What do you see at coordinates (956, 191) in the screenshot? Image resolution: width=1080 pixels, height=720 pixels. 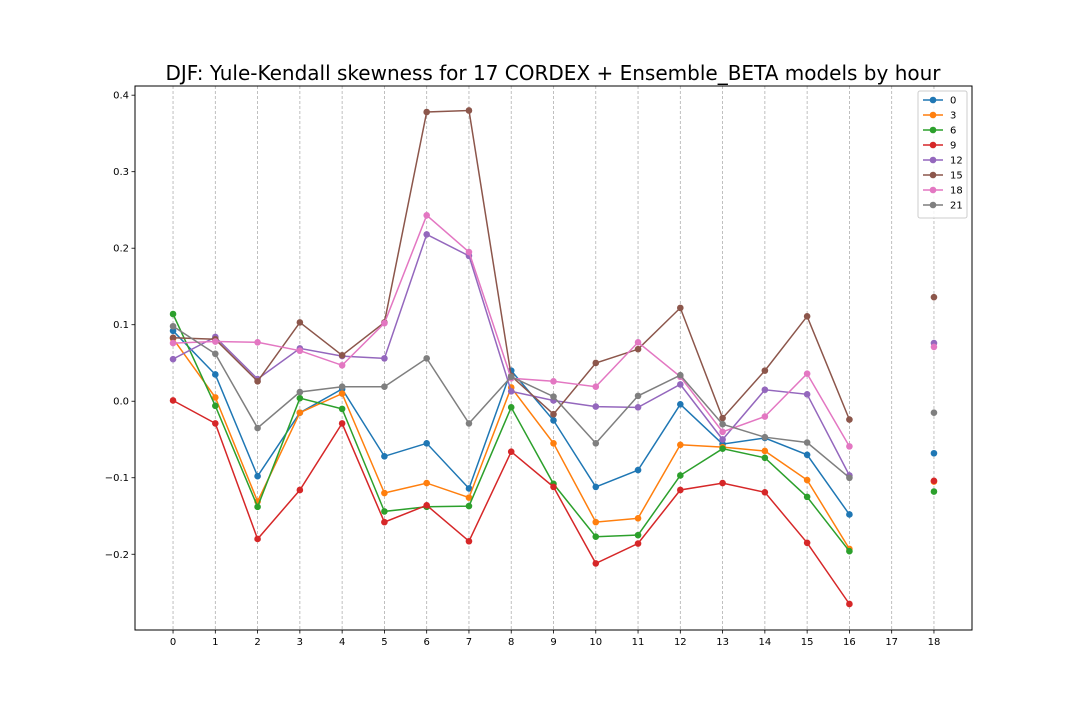 I see `legend-label: 18` at bounding box center [956, 191].